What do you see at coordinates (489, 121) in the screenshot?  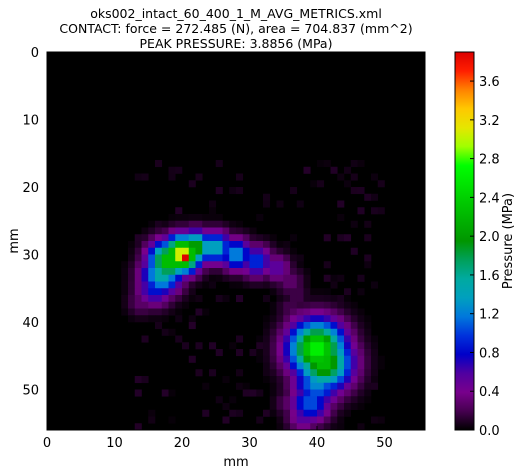 I see `colorbar-tick-label: 3.2` at bounding box center [489, 121].